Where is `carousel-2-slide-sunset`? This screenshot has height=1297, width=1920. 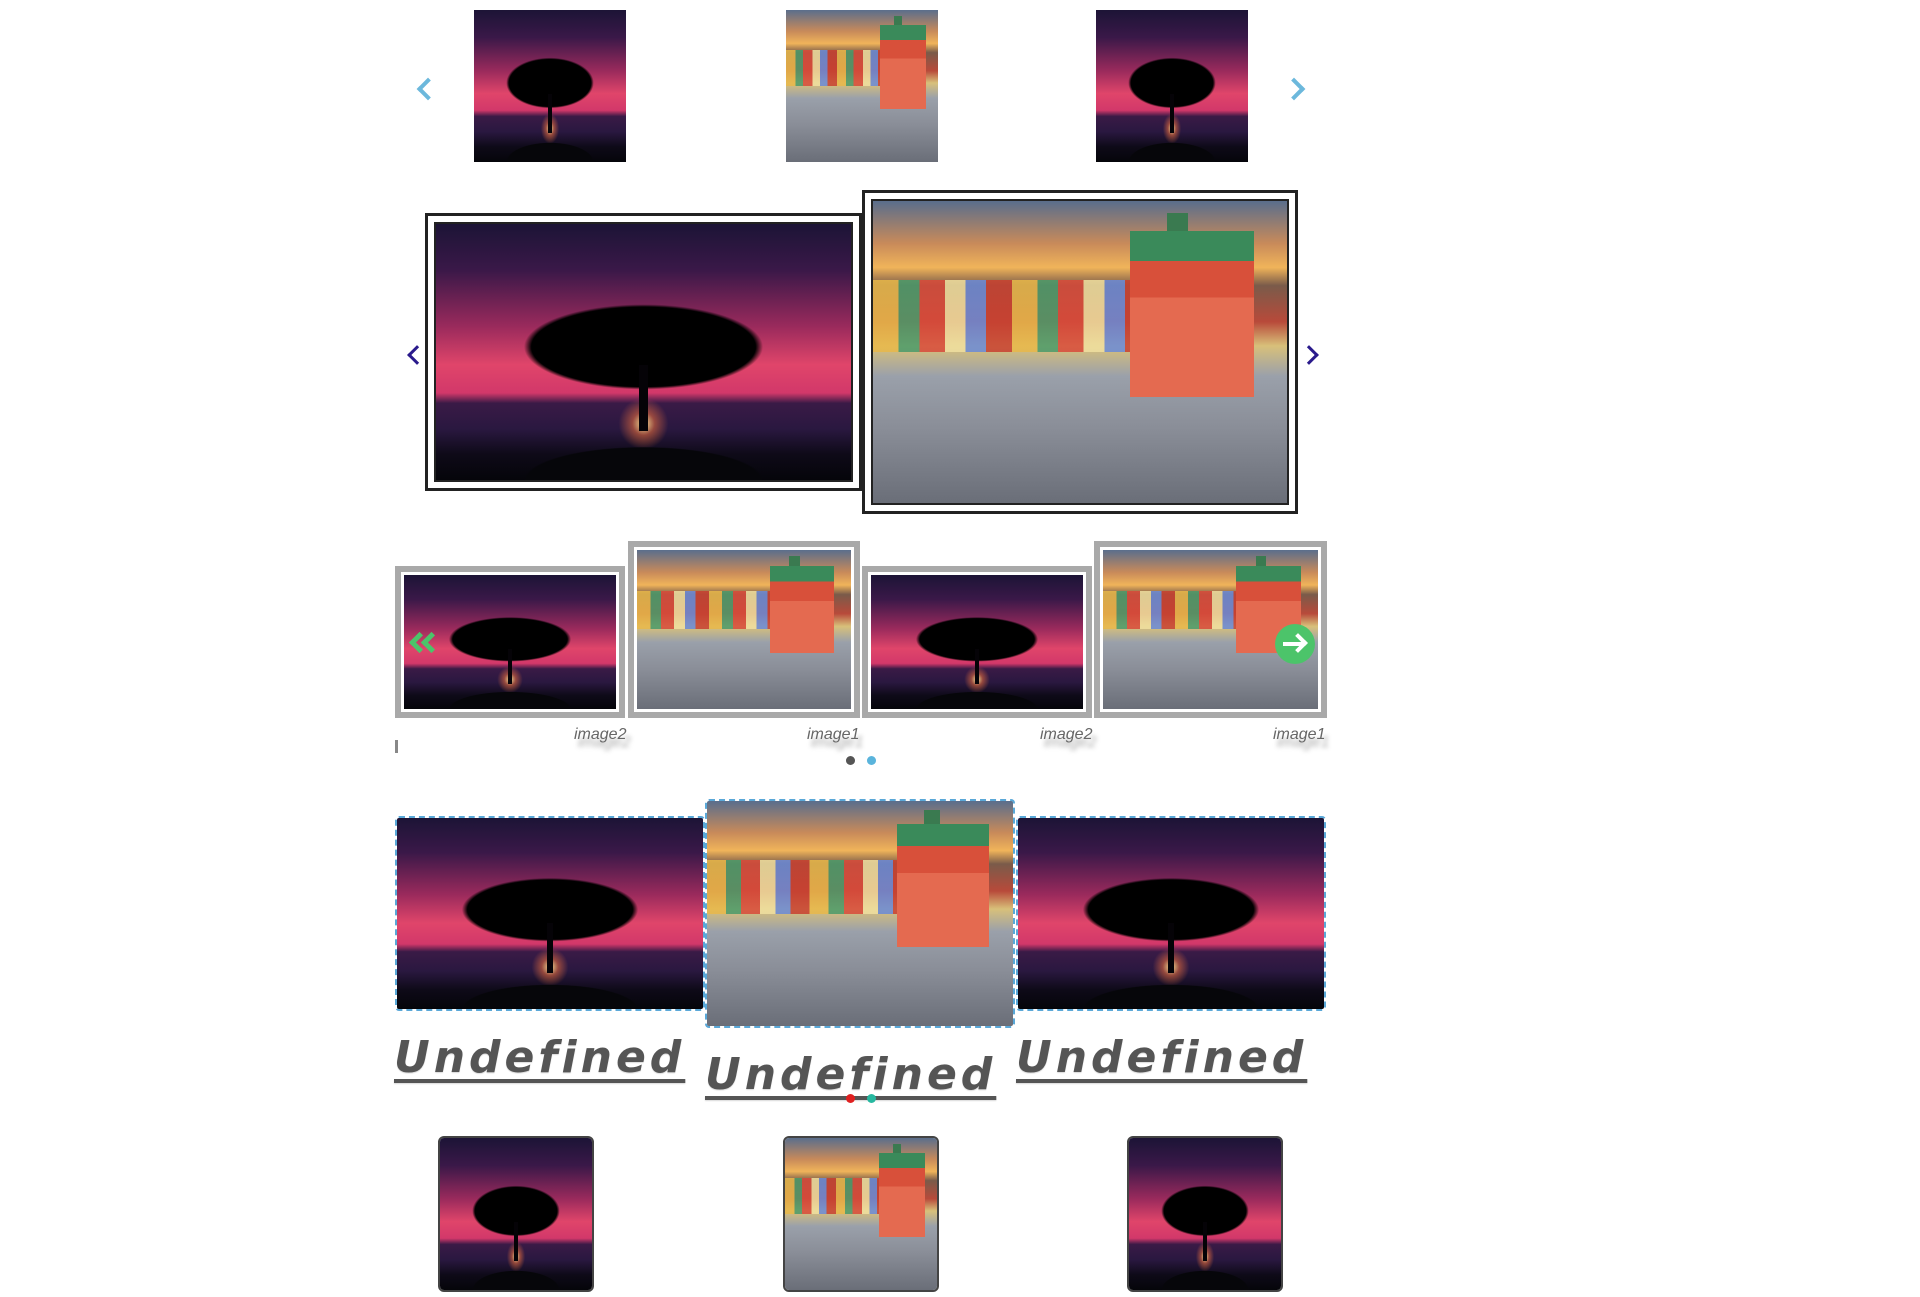 carousel-2-slide-sunset is located at coordinates (643, 352).